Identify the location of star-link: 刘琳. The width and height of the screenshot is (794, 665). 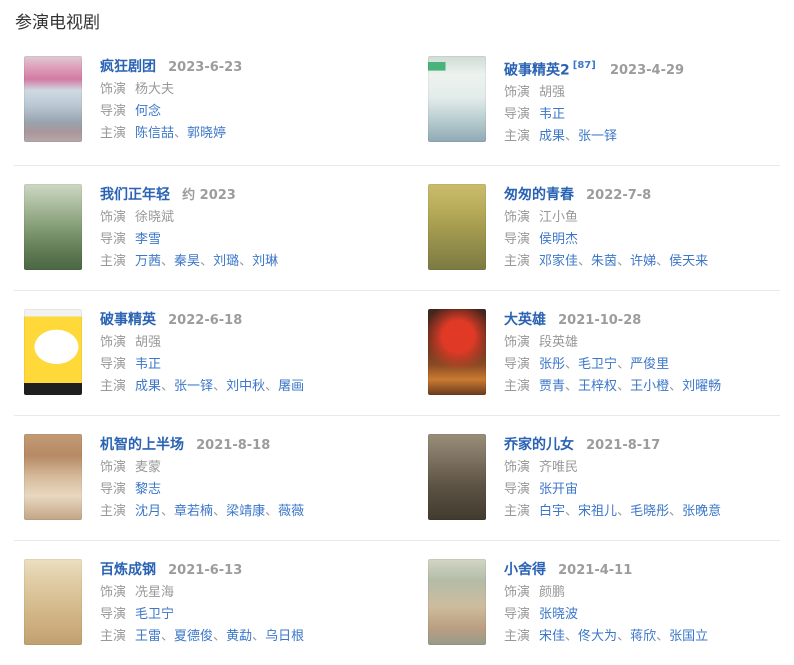
(265, 262).